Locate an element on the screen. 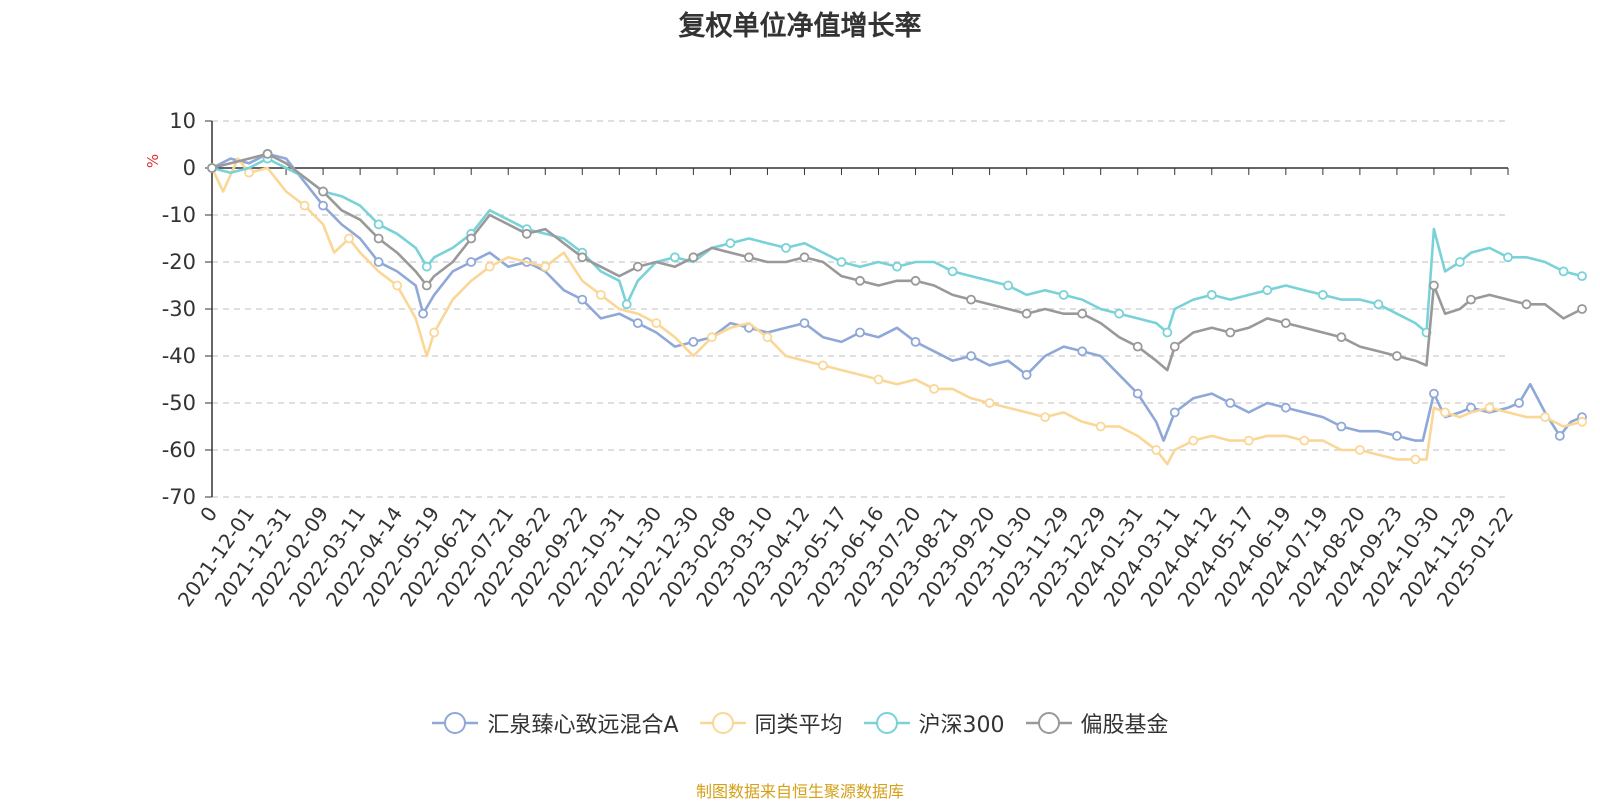  y-axis-label: % is located at coordinates (153, 161).